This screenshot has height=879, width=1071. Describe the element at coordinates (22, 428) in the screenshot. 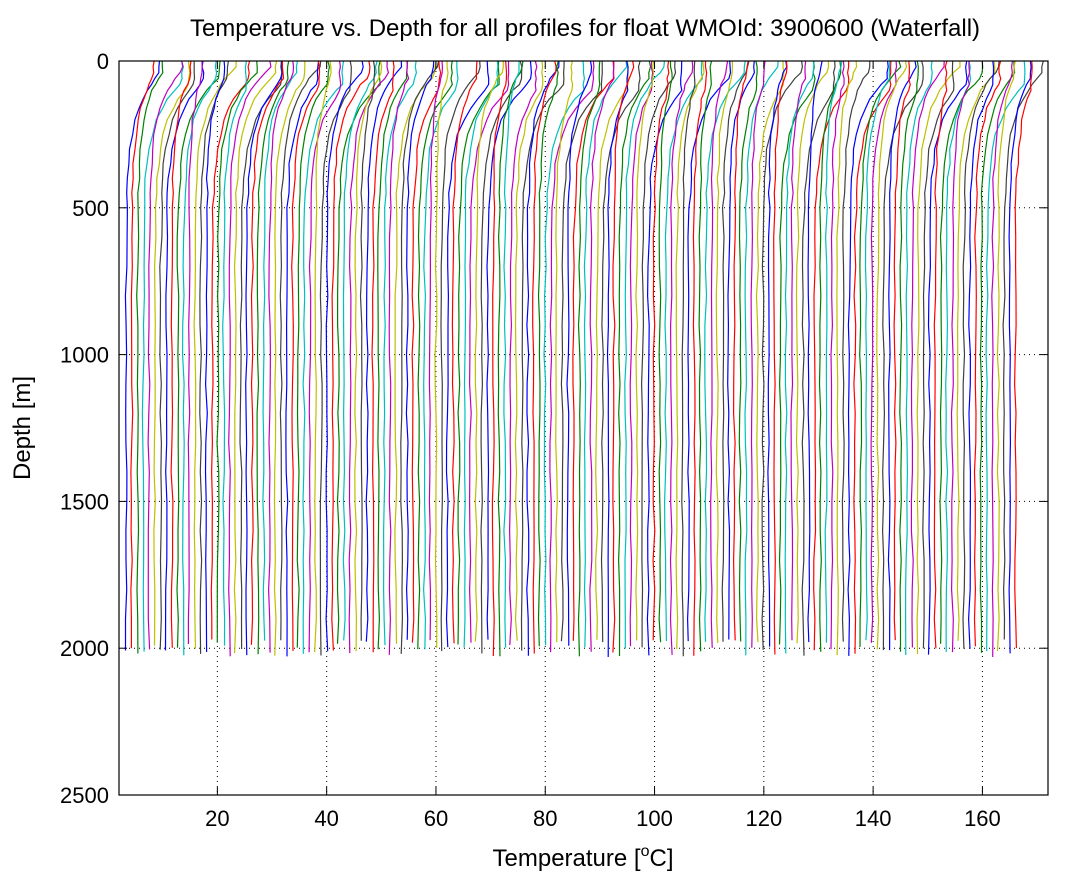

I see `y-axis-label: Depth [m]` at that location.